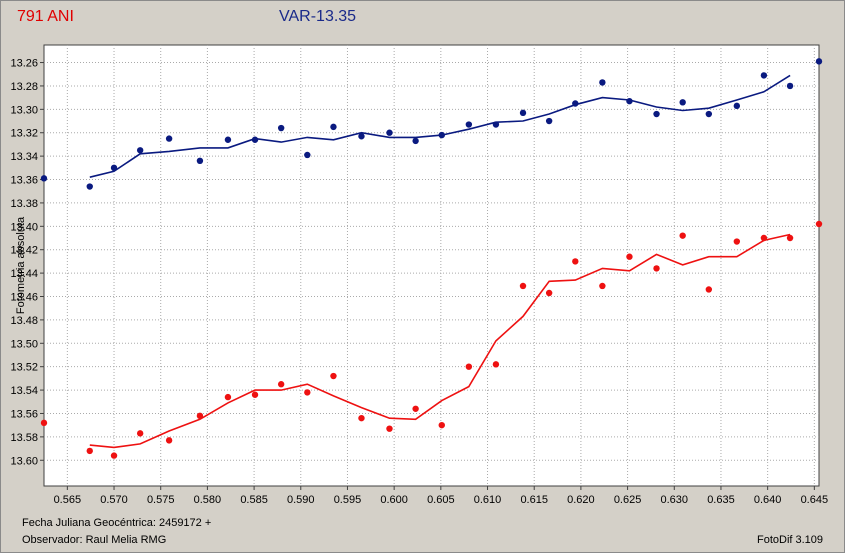 The width and height of the screenshot is (845, 553). Describe the element at coordinates (24, 438) in the screenshot. I see `y-tick-label: 13.58` at that location.